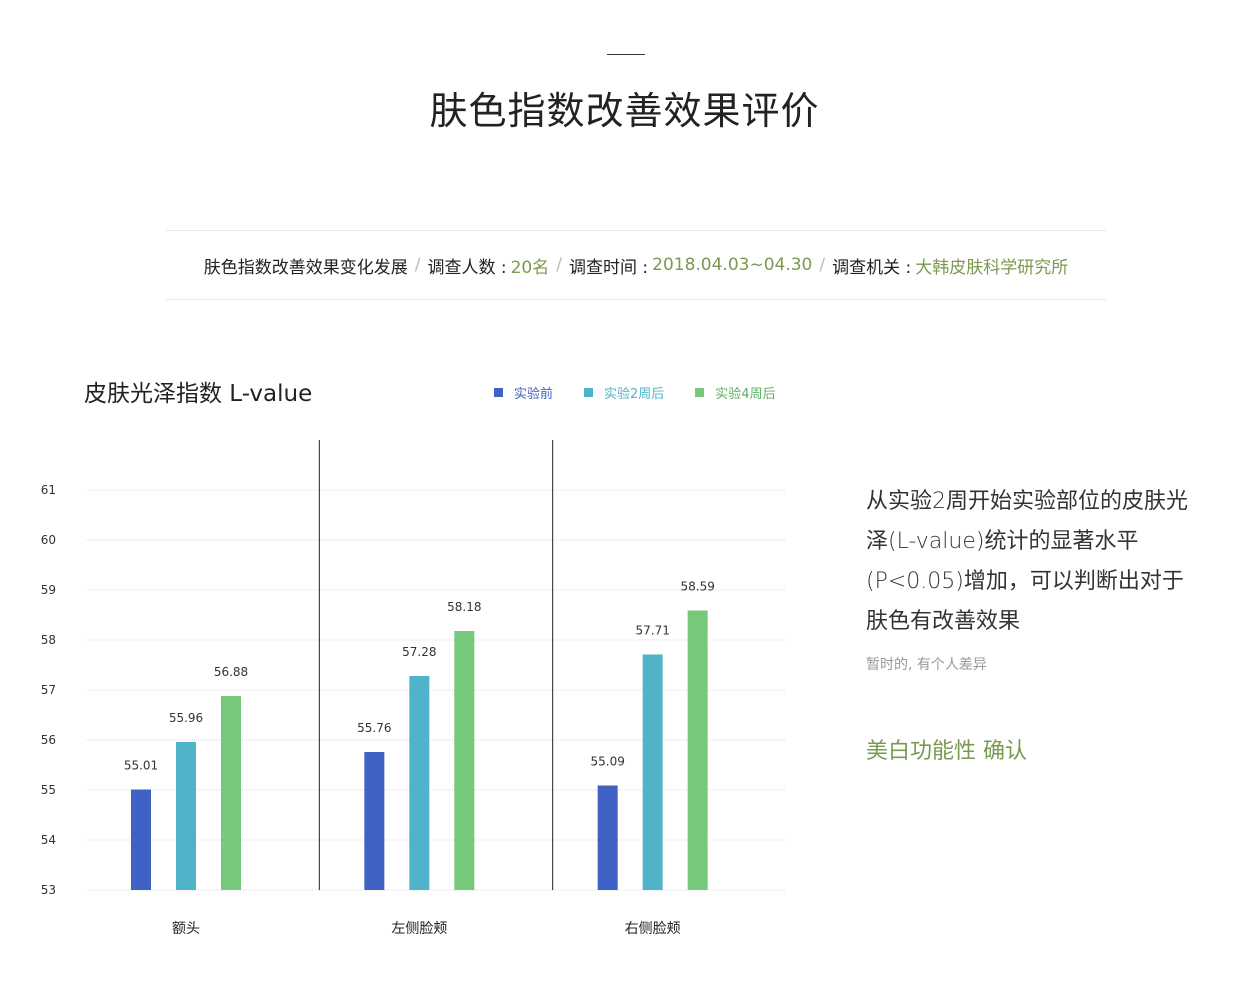 This screenshot has height=981, width=1249. What do you see at coordinates (653, 929) in the screenshot?
I see `x-category-label: 右侧脸颊` at bounding box center [653, 929].